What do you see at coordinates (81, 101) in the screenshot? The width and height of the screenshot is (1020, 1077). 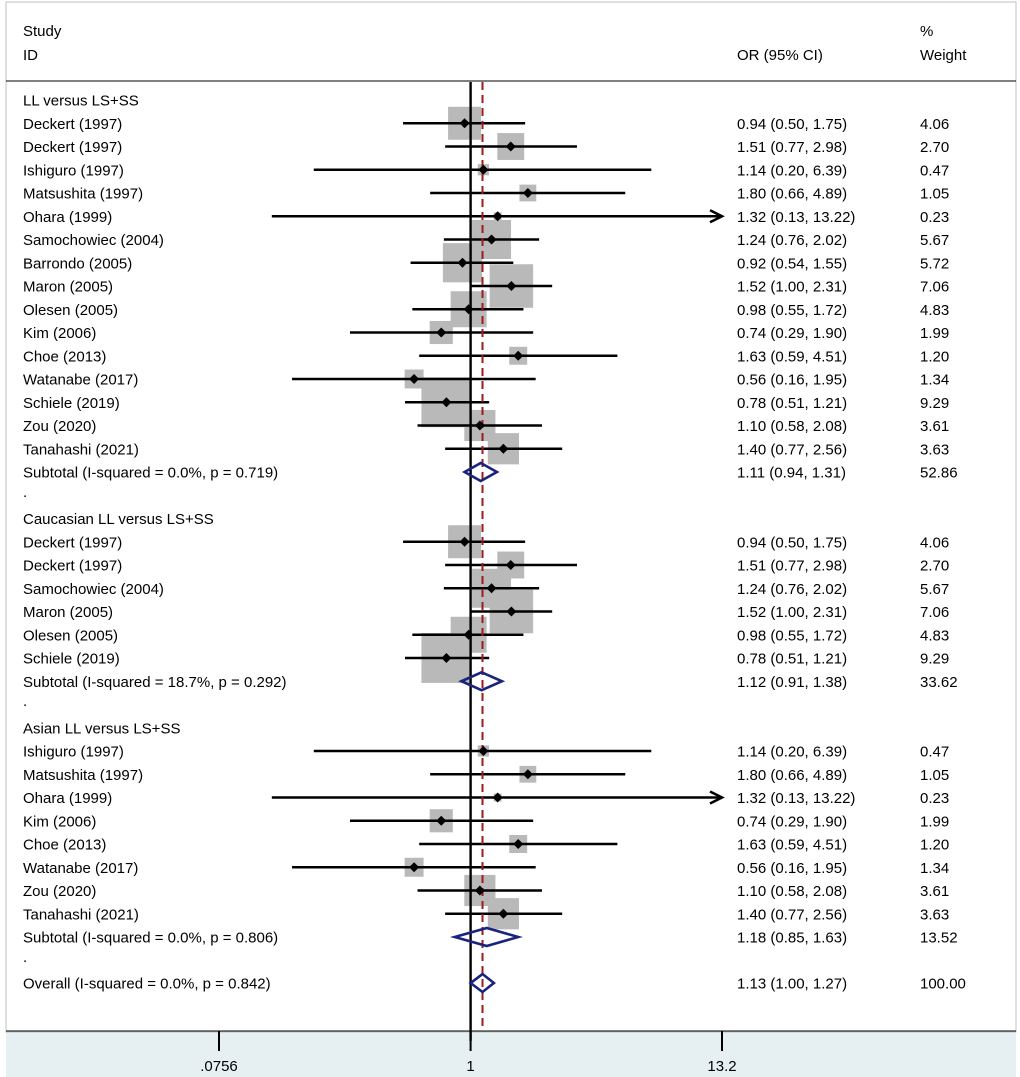 I see `group-label: LL versus LS+SS` at bounding box center [81, 101].